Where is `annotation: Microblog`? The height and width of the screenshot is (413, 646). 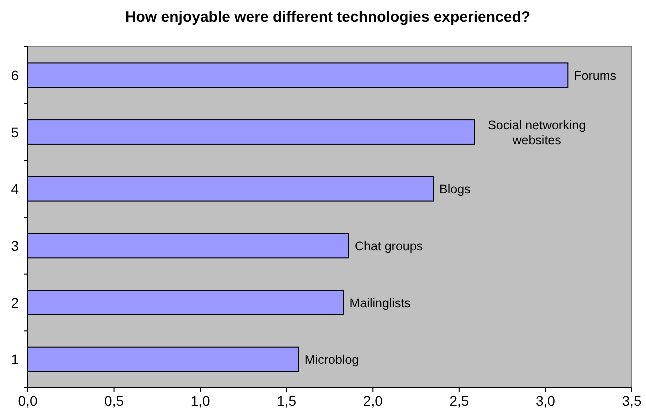
annotation: Microblog is located at coordinates (332, 360).